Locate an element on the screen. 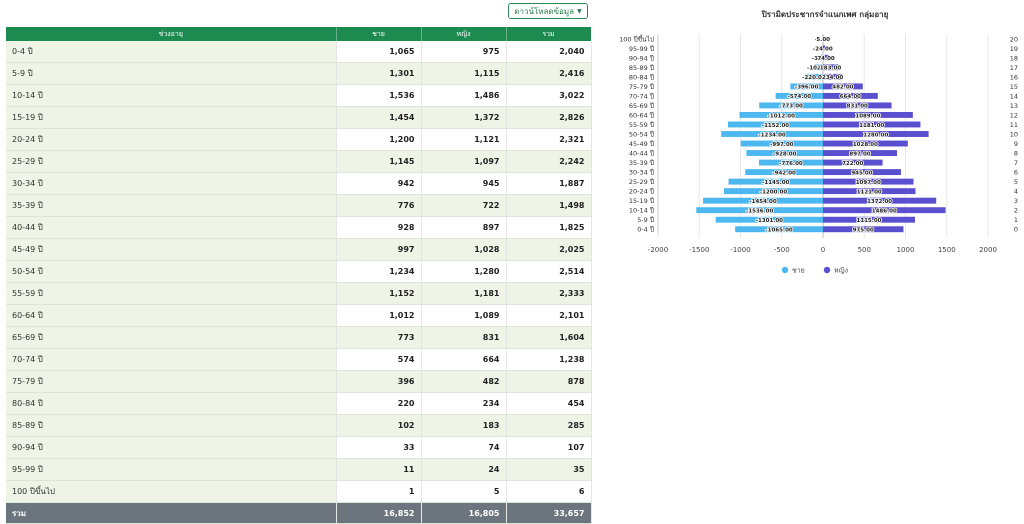 The height and width of the screenshot is (524, 1024). data-label: -1012.00 is located at coordinates (782, 116).